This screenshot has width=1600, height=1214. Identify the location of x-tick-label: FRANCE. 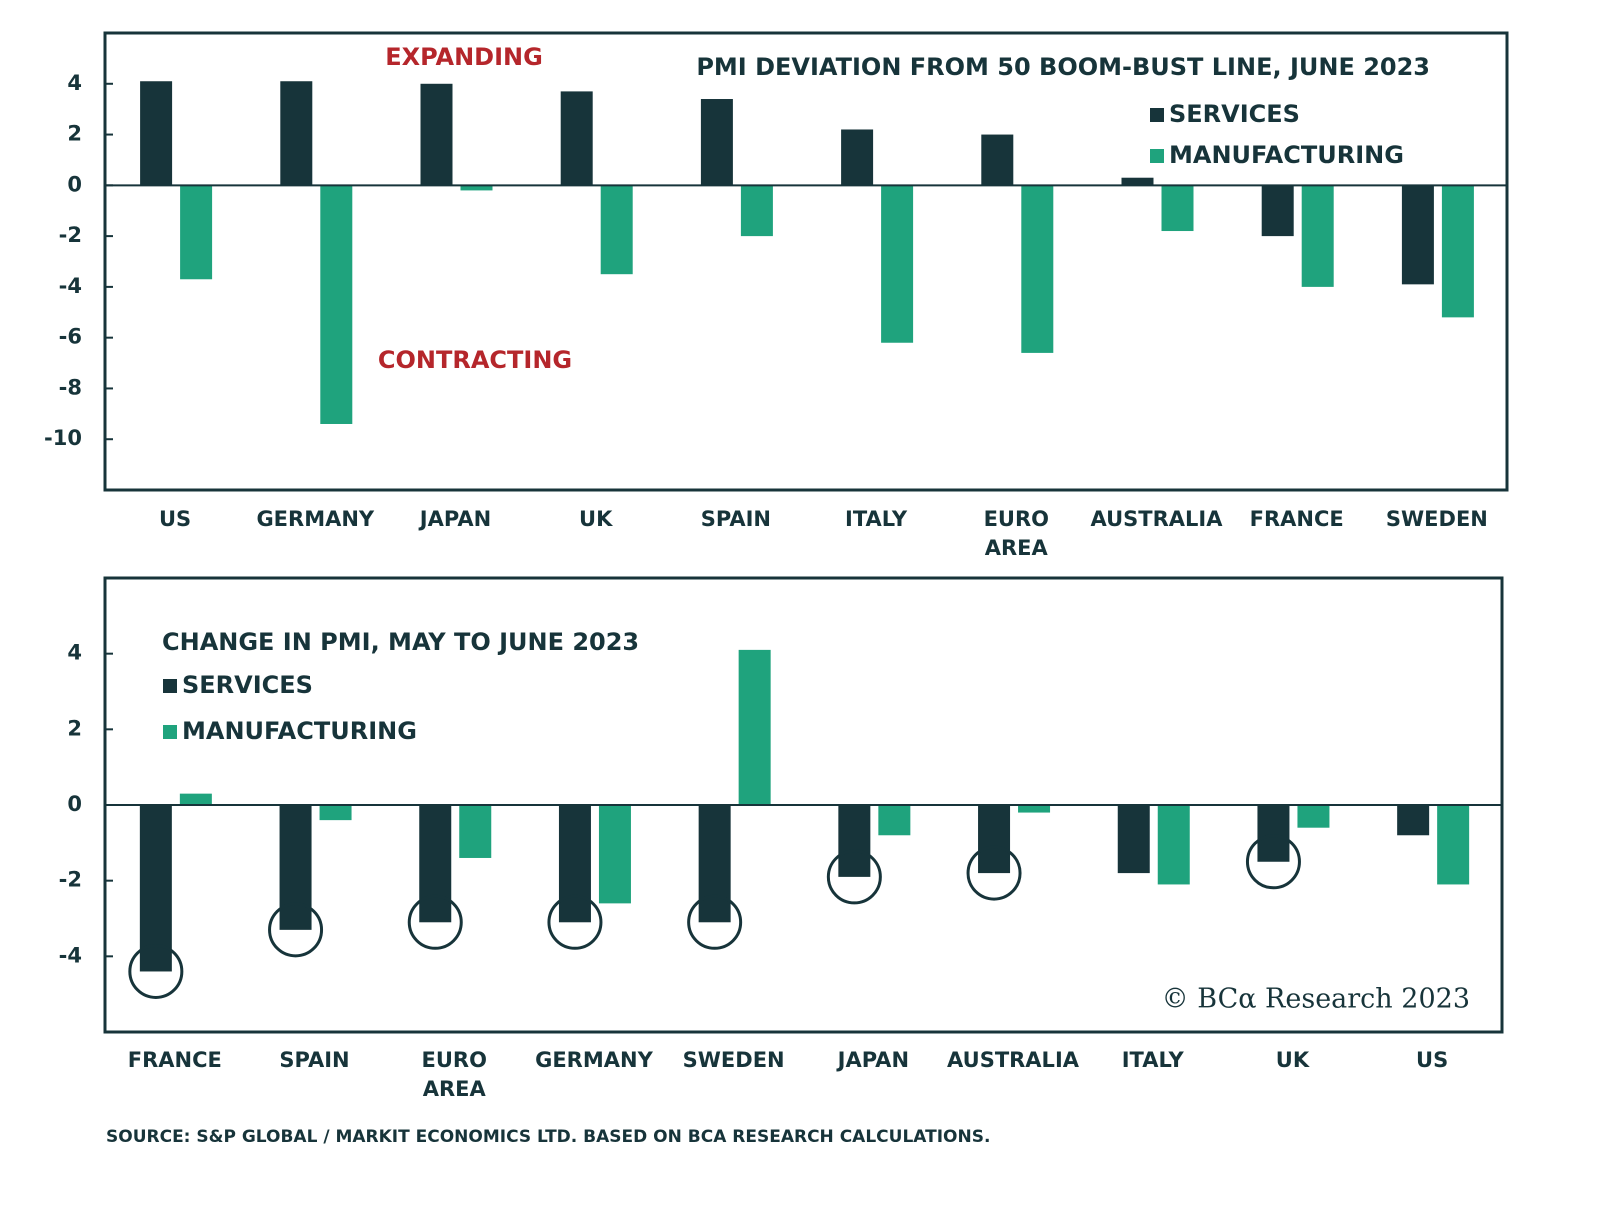
(174, 1060).